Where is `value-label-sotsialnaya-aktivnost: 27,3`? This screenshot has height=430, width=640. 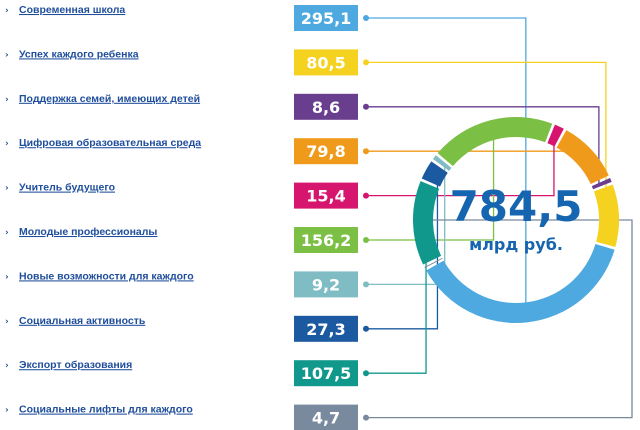
value-label-sotsialnaya-aktivnost: 27,3 is located at coordinates (325, 329).